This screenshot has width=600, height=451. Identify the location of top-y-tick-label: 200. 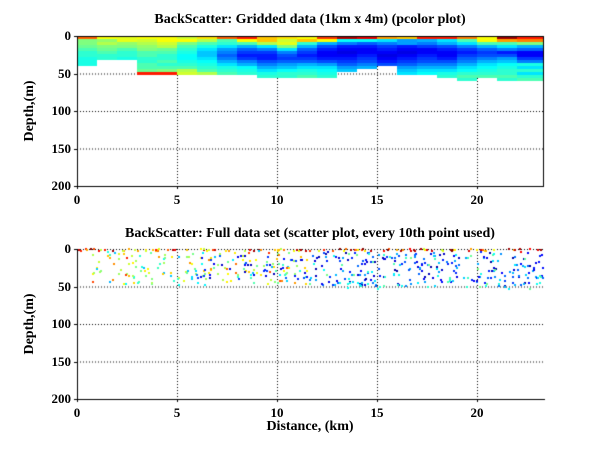
(61, 185).